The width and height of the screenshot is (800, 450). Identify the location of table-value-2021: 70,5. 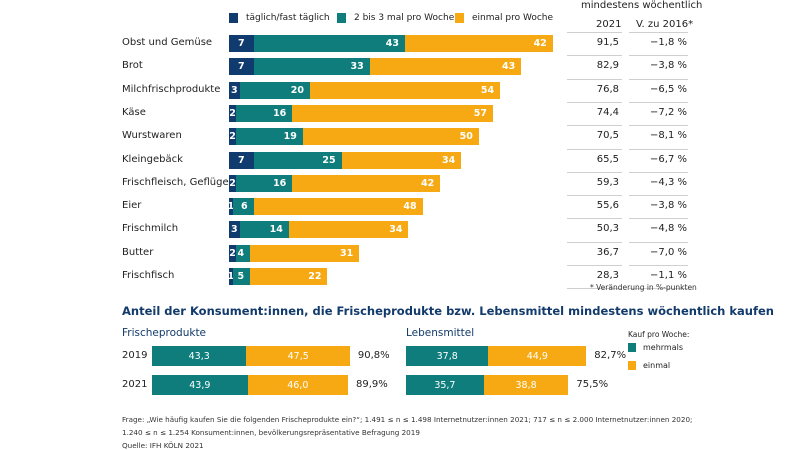
(607, 136).